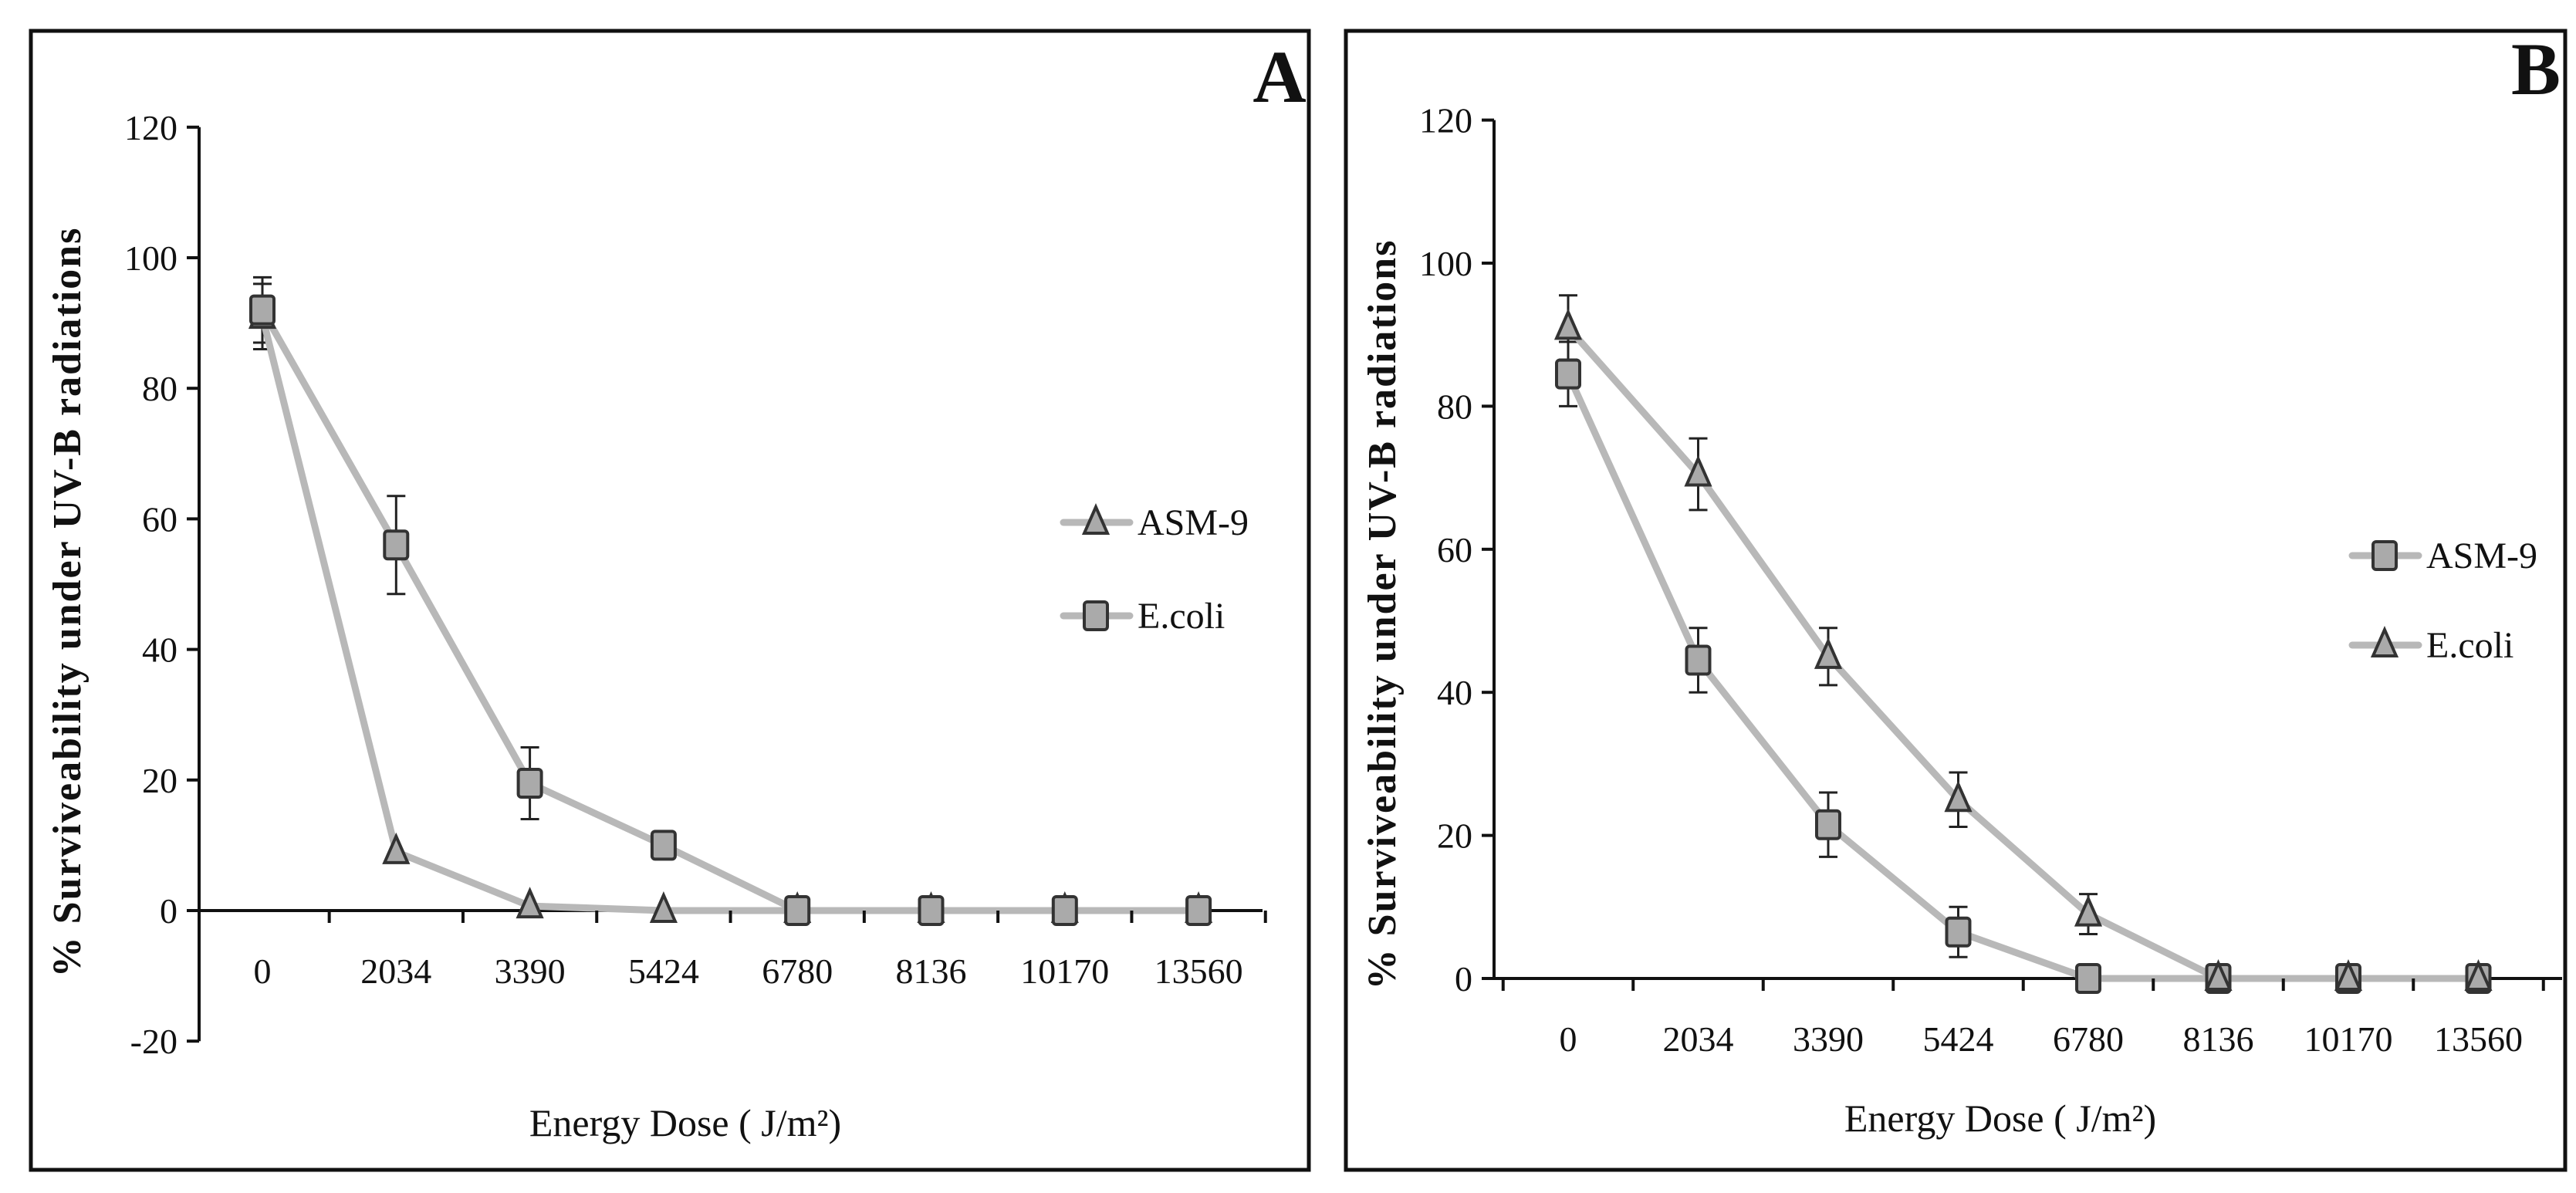 The image size is (2576, 1193). Describe the element at coordinates (263, 971) in the screenshot. I see `panel-a-x-tick-label: 0` at that location.